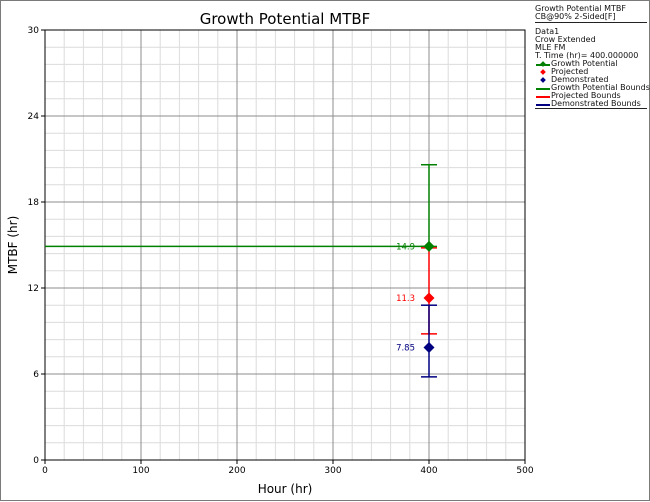 The width and height of the screenshot is (650, 502). Describe the element at coordinates (524, 471) in the screenshot. I see `x-tick-label: 500` at that location.